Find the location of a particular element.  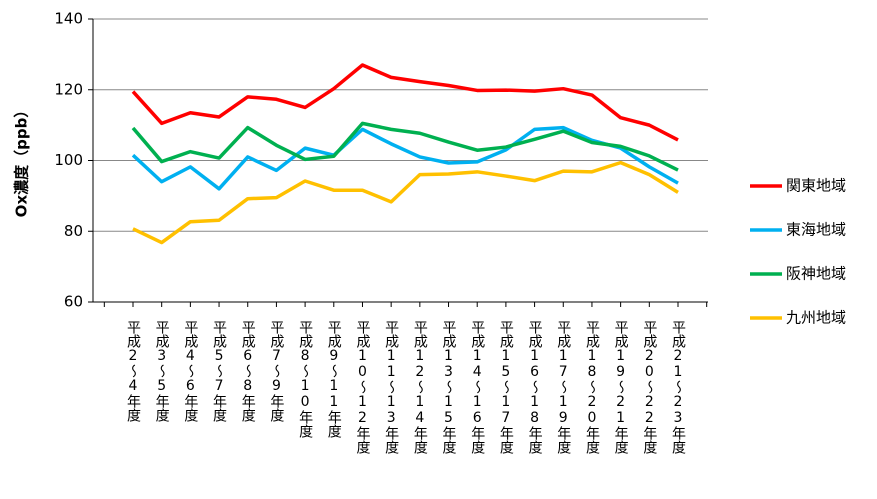

x-tick-label: 平成11～13年度 is located at coordinates (391, 387).